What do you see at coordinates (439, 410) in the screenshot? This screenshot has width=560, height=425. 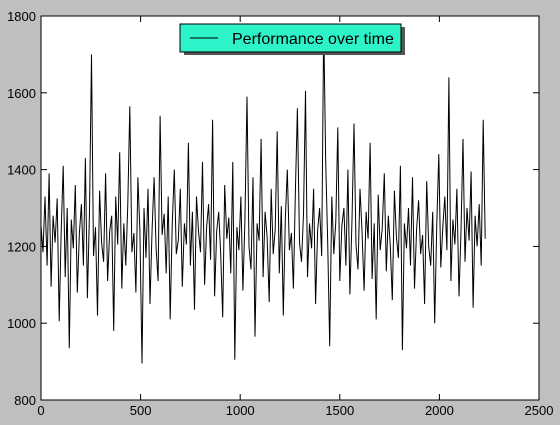 I see `x-tick-label: 2000` at bounding box center [439, 410].